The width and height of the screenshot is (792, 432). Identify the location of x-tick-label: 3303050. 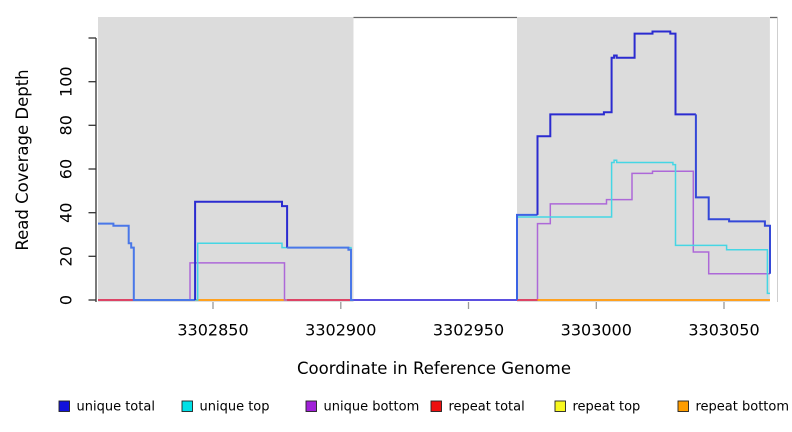
(723, 330).